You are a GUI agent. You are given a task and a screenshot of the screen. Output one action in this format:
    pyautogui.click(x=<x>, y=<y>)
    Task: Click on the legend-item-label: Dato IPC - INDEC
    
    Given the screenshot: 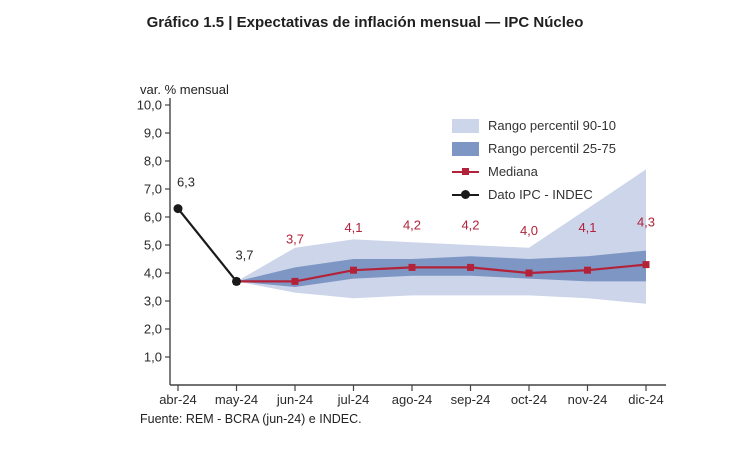 What is the action you would take?
    pyautogui.click(x=540, y=194)
    